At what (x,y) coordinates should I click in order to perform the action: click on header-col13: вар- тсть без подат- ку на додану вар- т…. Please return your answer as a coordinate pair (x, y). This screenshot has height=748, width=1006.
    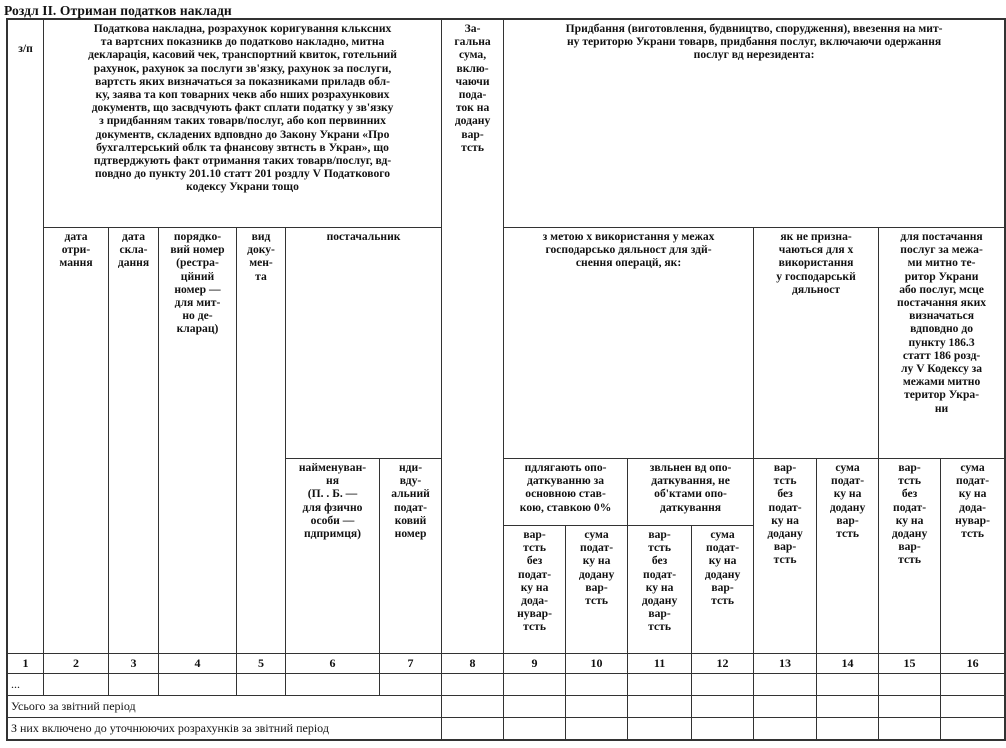
    Looking at the image, I should click on (785, 556).